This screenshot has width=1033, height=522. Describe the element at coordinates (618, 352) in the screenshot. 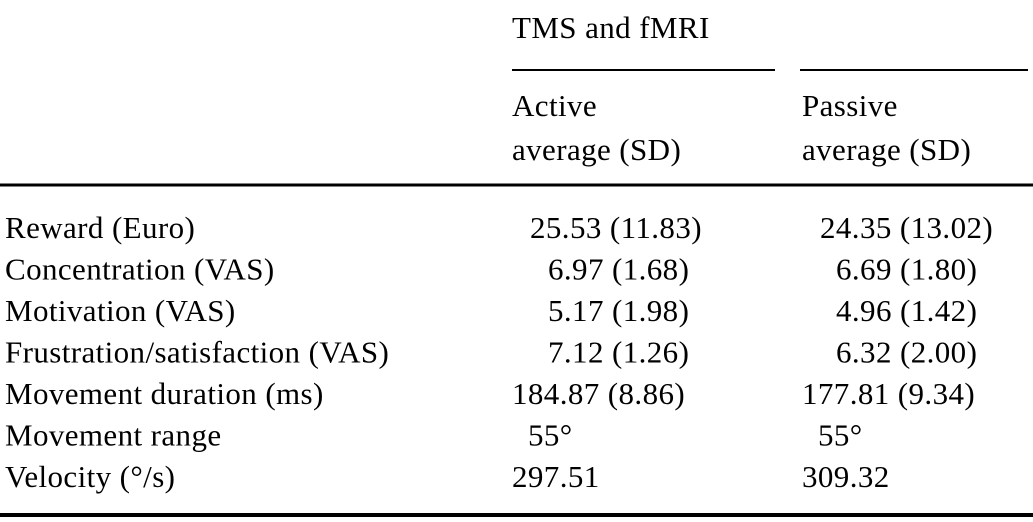

I see `cell-value: 7.12 (1.26)` at that location.